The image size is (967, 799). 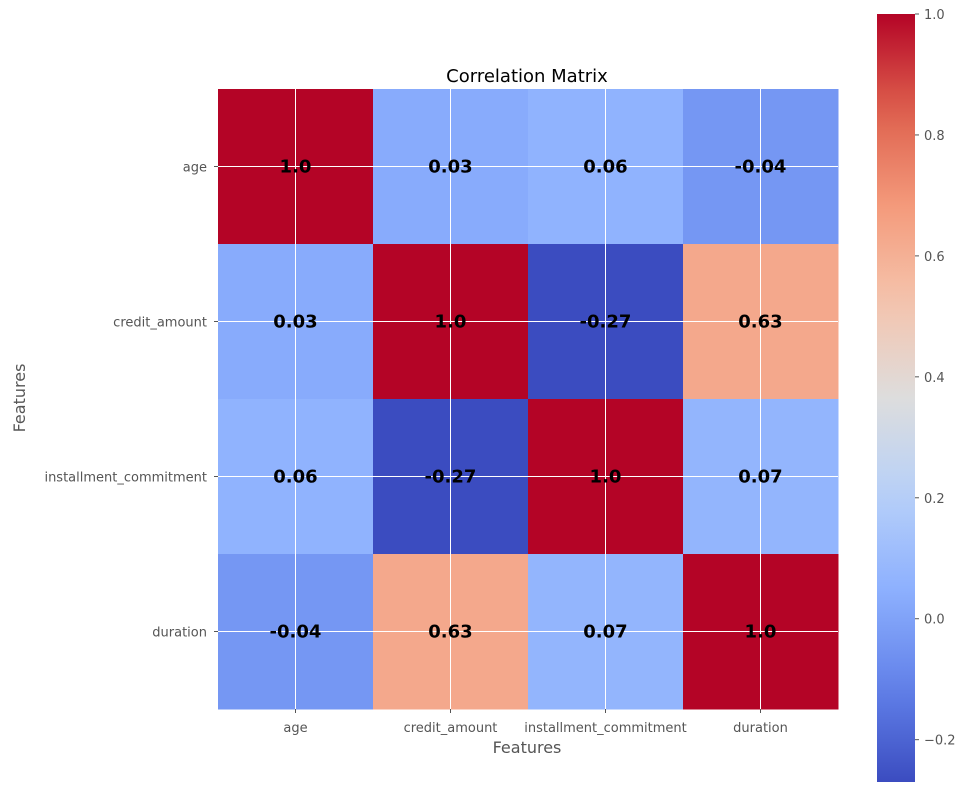 I want to click on cell-label-r2-c2: 1.0, so click(x=606, y=477).